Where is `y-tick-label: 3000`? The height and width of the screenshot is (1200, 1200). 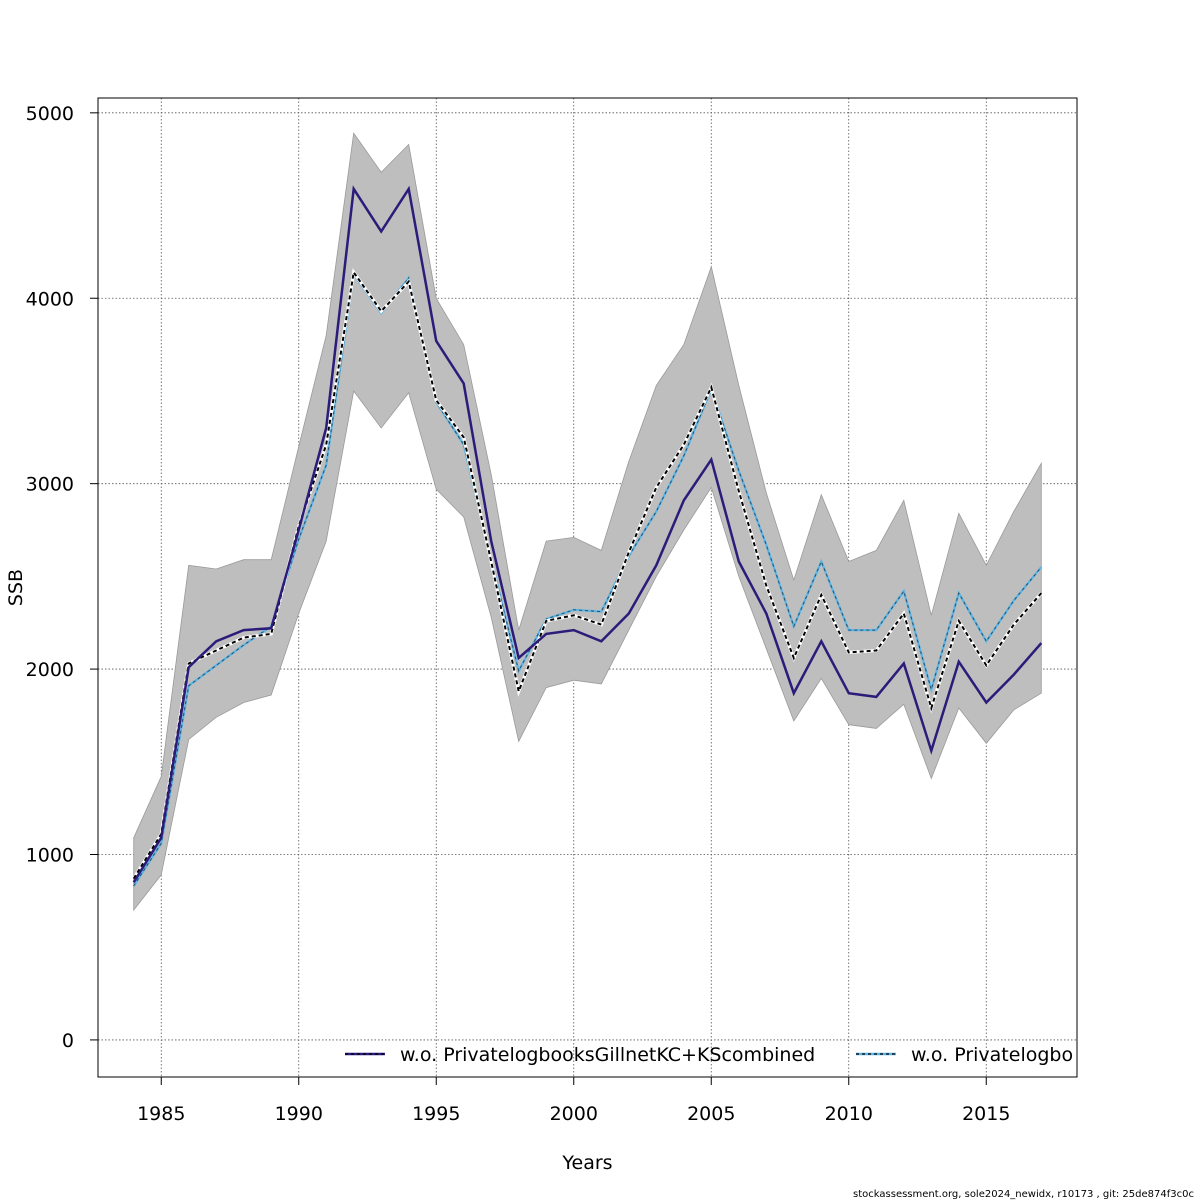 y-tick-label: 3000 is located at coordinates (50, 485).